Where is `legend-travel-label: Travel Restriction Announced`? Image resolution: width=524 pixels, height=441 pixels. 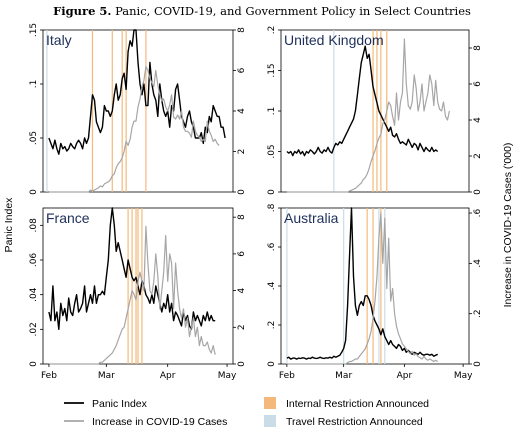
legend-travel-label: Travel Restriction Announced is located at coordinates (354, 422).